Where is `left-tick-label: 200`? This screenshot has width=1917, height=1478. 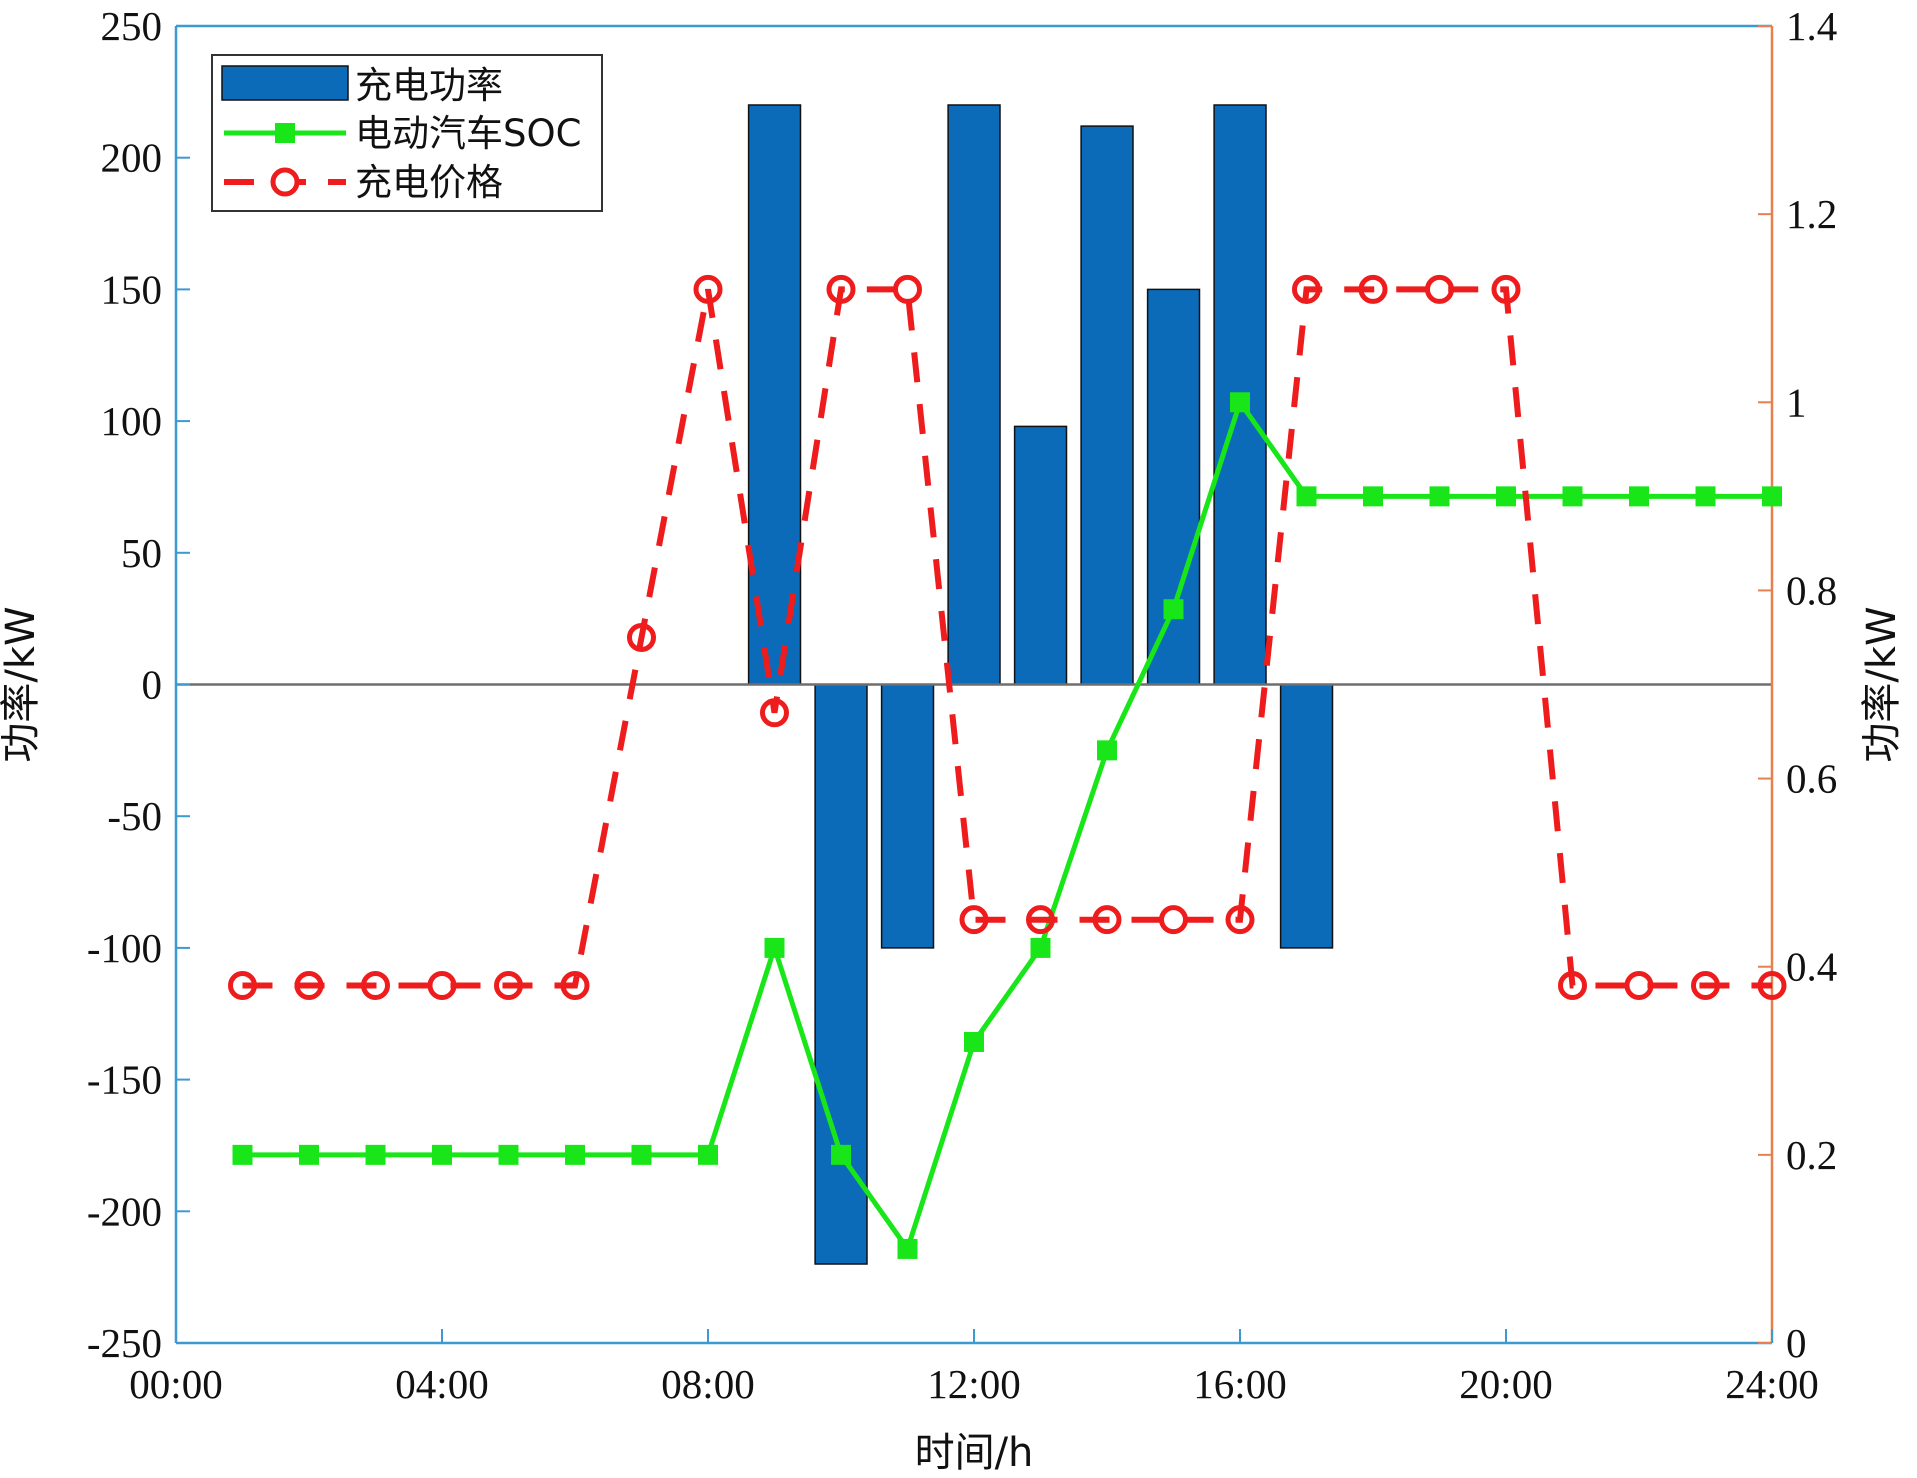 left-tick-label: 200 is located at coordinates (132, 158).